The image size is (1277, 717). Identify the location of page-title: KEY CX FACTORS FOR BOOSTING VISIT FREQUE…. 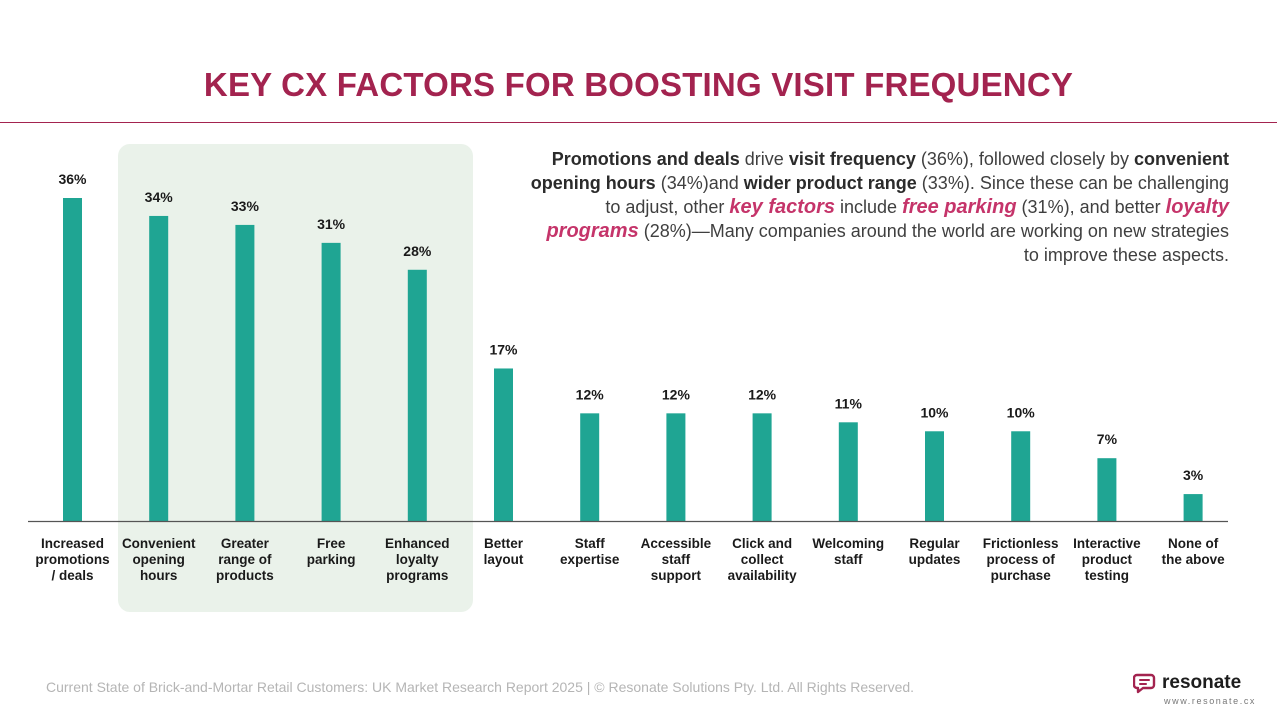
(638, 84).